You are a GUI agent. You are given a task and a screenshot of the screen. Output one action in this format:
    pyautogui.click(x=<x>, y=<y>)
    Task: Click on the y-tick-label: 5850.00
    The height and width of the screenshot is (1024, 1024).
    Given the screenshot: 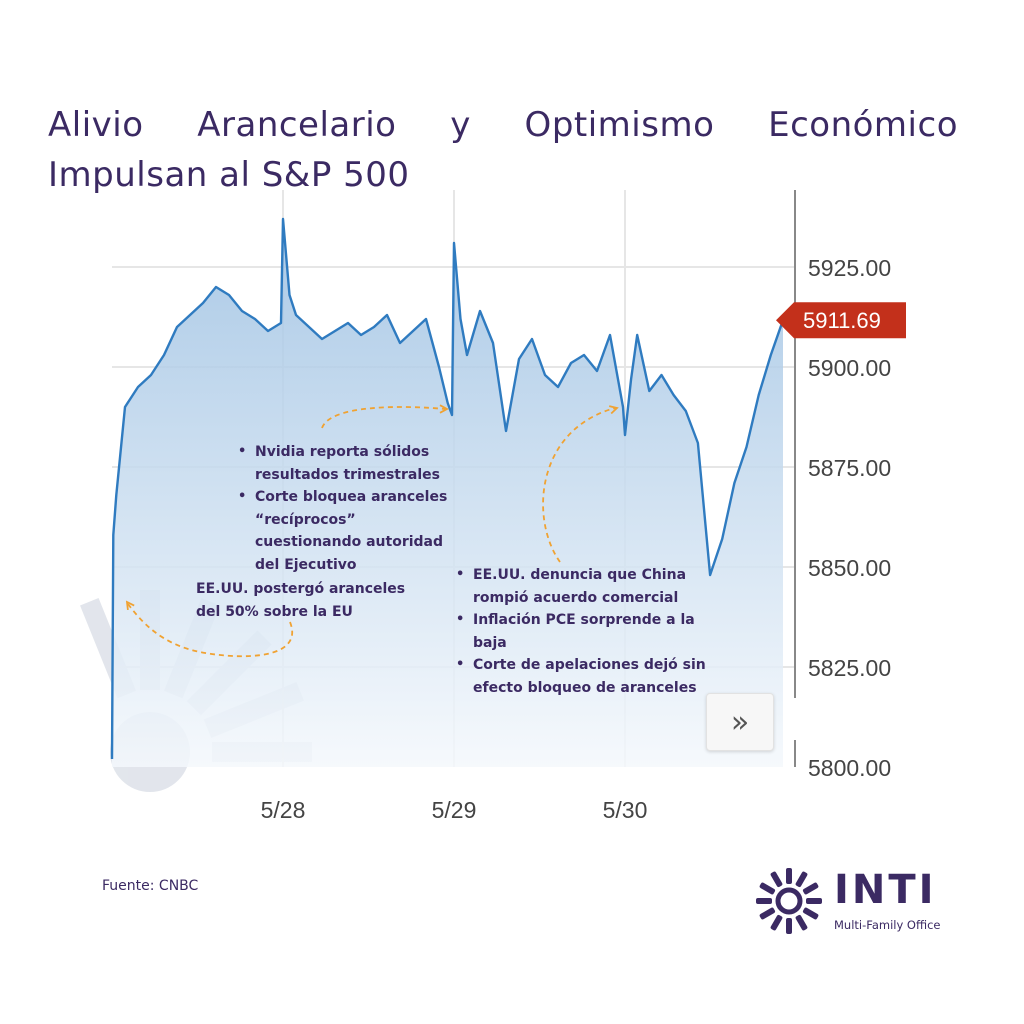 What is the action you would take?
    pyautogui.click(x=849, y=568)
    